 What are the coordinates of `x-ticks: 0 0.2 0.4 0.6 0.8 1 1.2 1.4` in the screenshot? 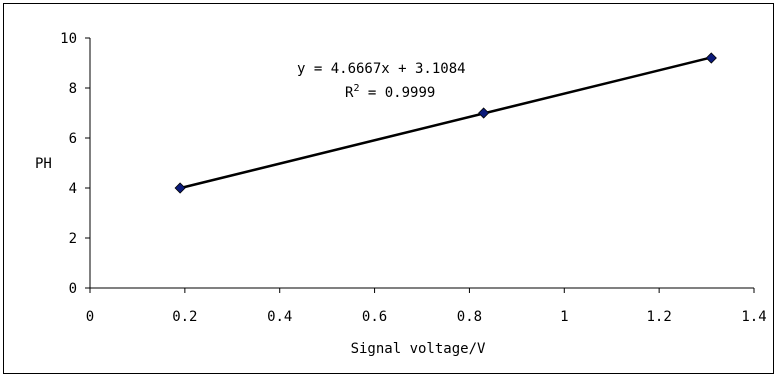 It's located at (426, 306).